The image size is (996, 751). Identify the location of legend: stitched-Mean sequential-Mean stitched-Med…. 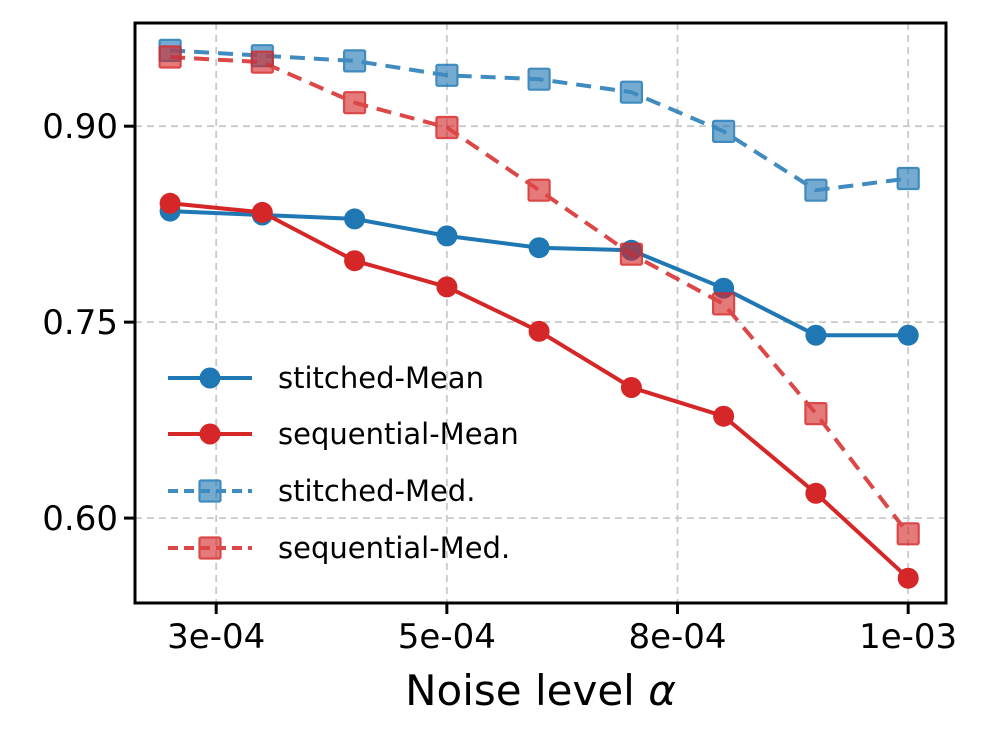
(343, 463).